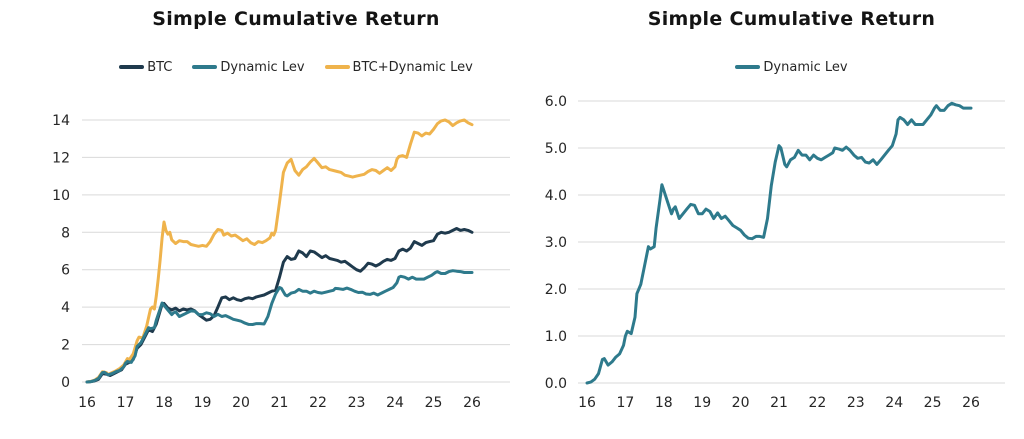 Image resolution: width=1024 pixels, height=439 pixels. What do you see at coordinates (556, 243) in the screenshot?
I see `y-tick-label: 3.0` at bounding box center [556, 243].